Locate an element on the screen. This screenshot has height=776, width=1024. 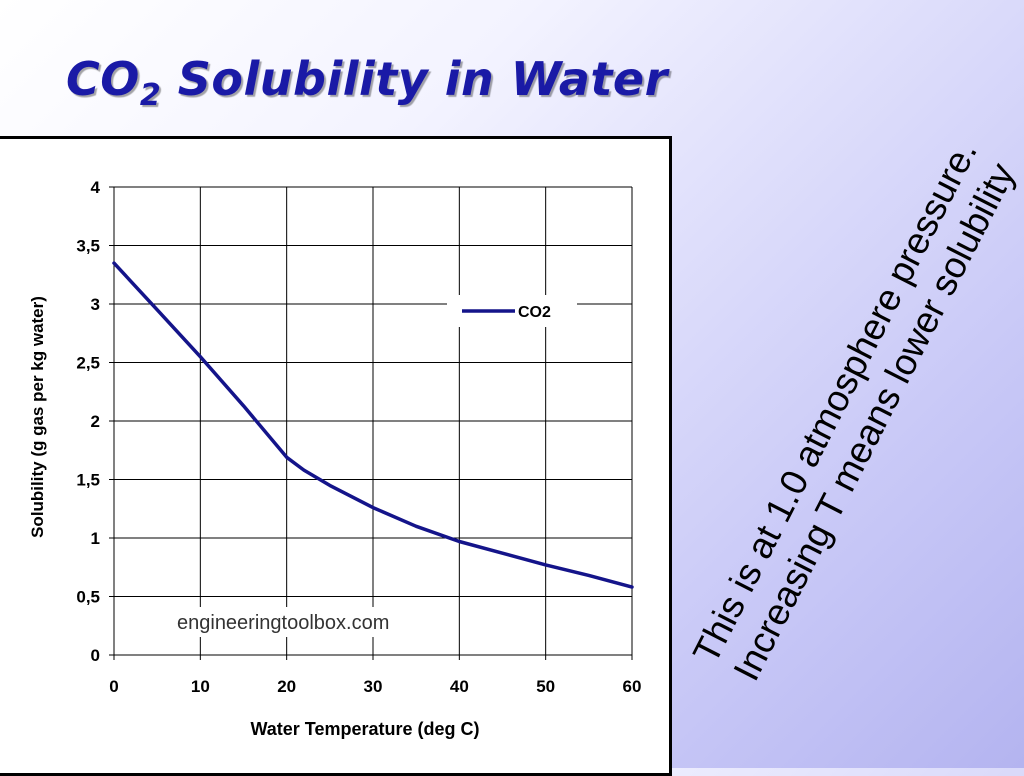
x-tick-label: 40 is located at coordinates (459, 686).